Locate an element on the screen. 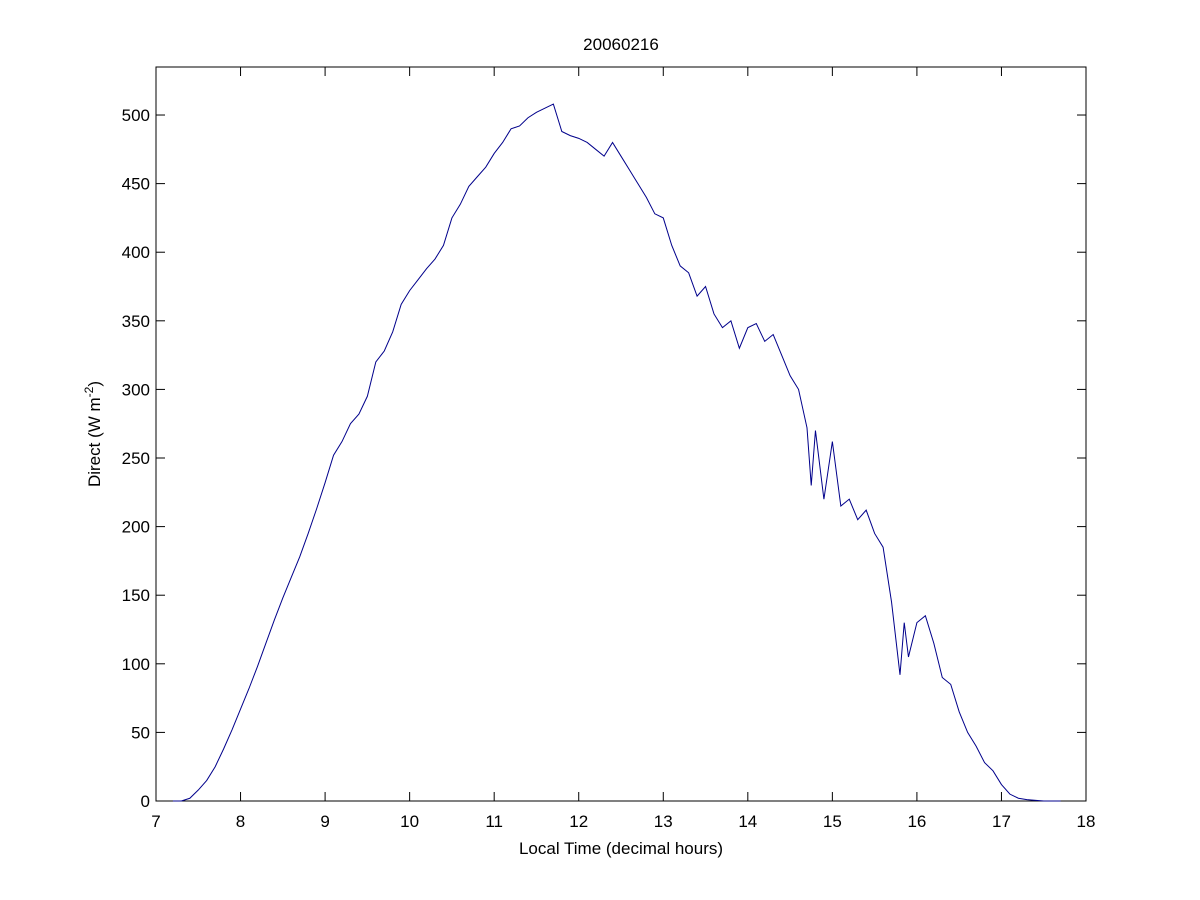 This screenshot has height=900, width=1200. y-tick-label: 50 is located at coordinates (140, 732).